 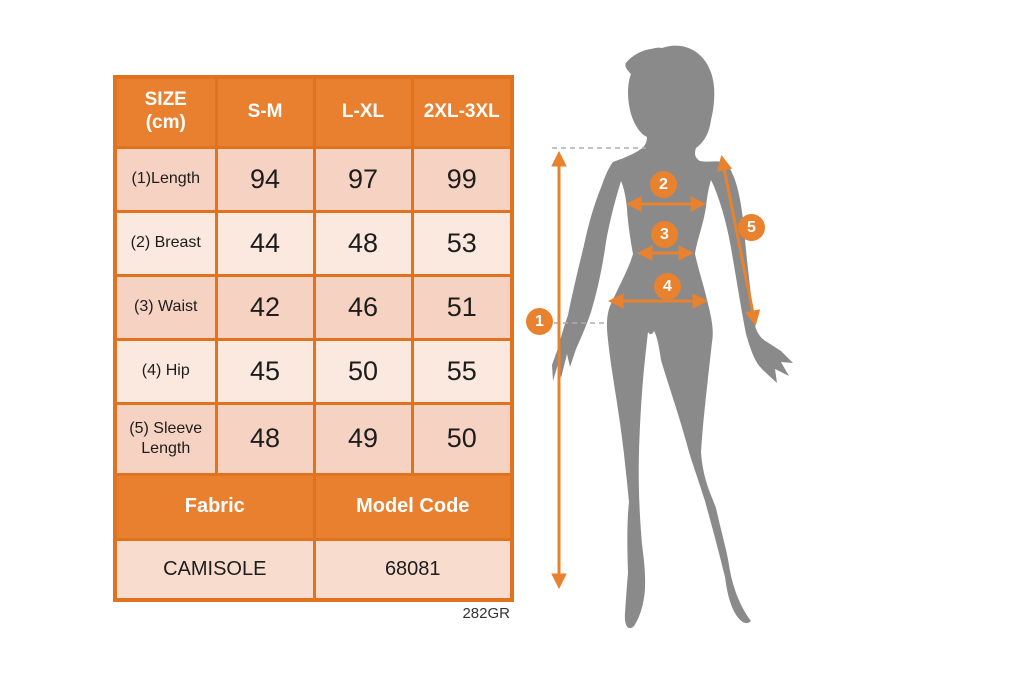 What do you see at coordinates (265, 307) in the screenshot?
I see `waist-value-sm: 42` at bounding box center [265, 307].